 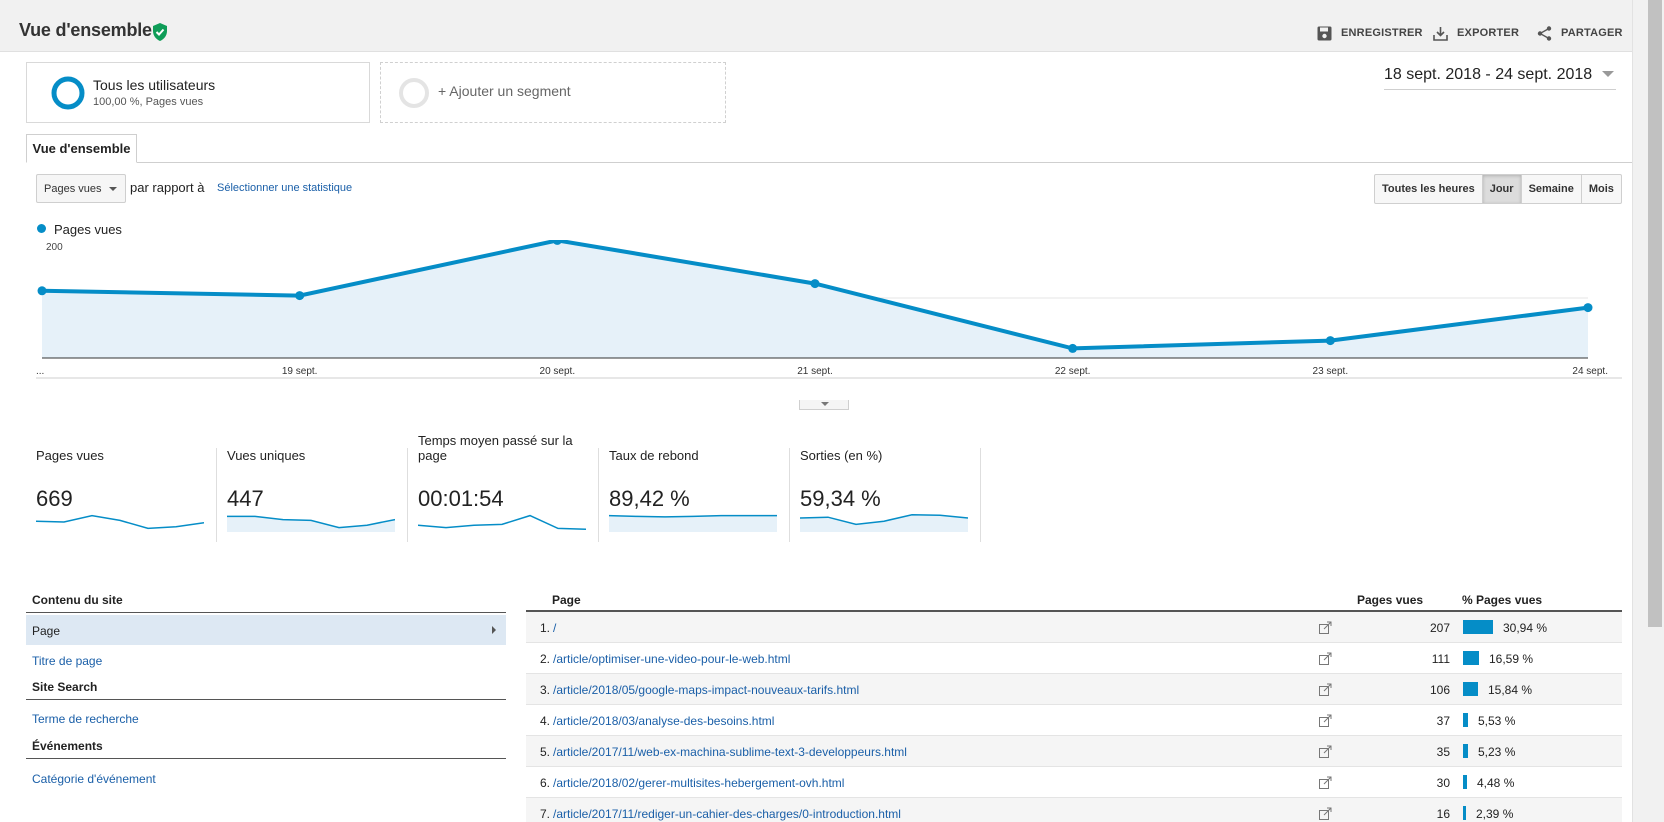 What do you see at coordinates (1500, 78) in the screenshot?
I see `date-range-picker: 18 sept. 2018 - 24 sept. 2018` at bounding box center [1500, 78].